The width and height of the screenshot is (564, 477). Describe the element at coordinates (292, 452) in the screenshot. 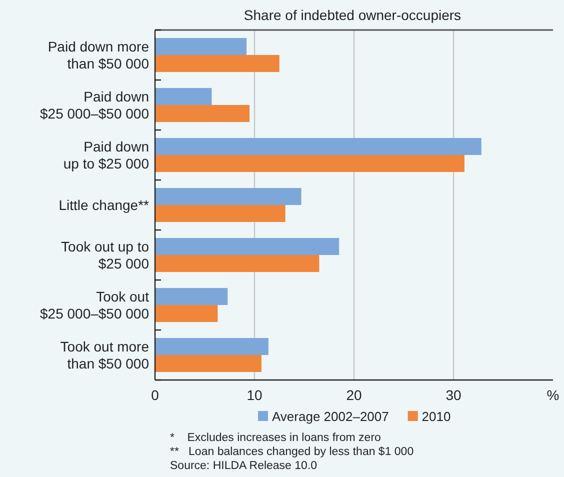

I see `text: ** Loan balances changed by less than $1 000` at that location.